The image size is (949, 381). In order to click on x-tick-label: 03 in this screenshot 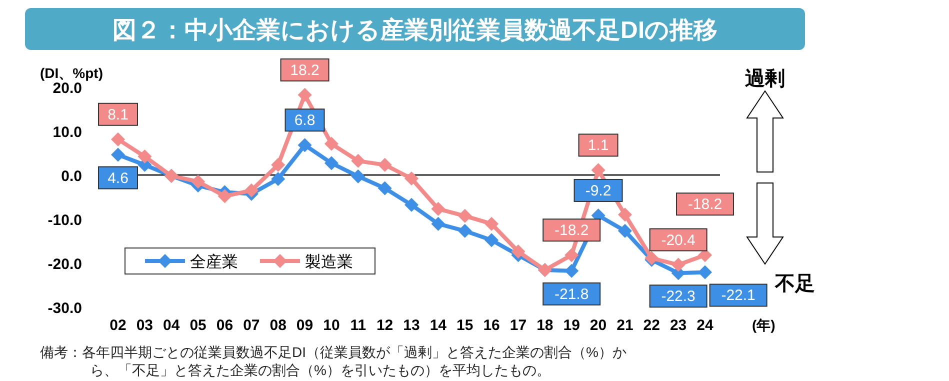, I will do `click(145, 325)`.